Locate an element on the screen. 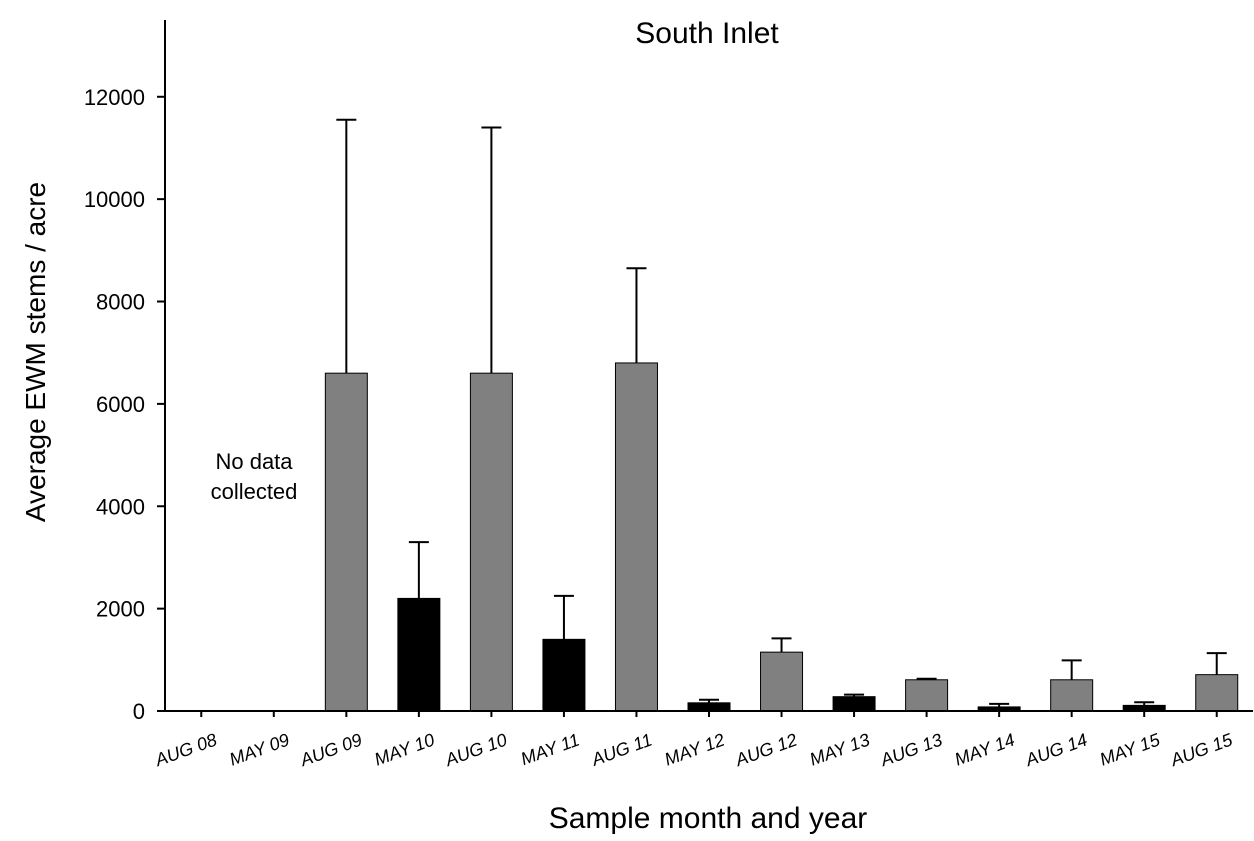 The image size is (1254, 841). x-axis-label: Sample month and year is located at coordinates (708, 818).